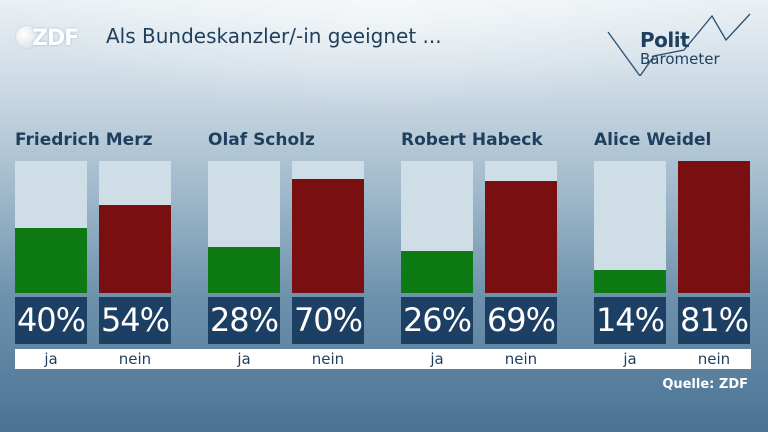 The image size is (768, 432). Describe the element at coordinates (653, 140) in the screenshot. I see `candidate-name: Alice Weidel` at that location.